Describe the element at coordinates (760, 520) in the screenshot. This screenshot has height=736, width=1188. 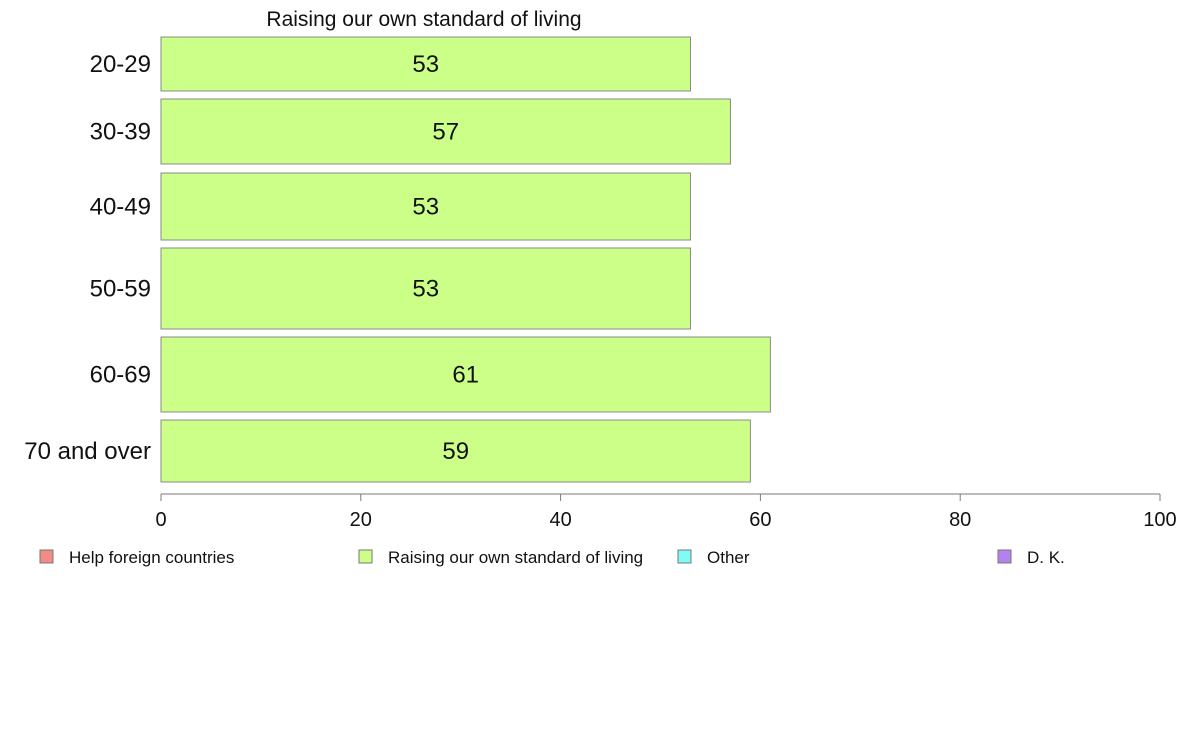
I see `x-tick-label: 60` at that location.